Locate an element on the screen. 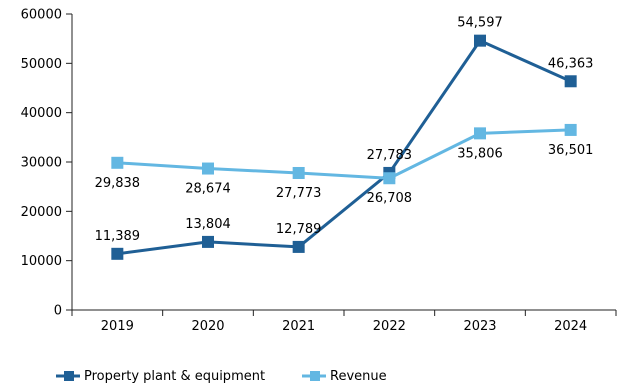  y-tick-label: 40000 is located at coordinates (41, 113).